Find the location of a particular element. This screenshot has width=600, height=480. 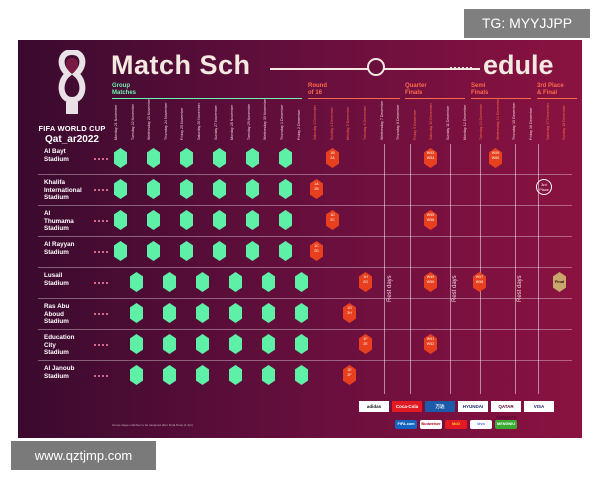

r16-match-marker: 1E 2F is located at coordinates (349, 375).